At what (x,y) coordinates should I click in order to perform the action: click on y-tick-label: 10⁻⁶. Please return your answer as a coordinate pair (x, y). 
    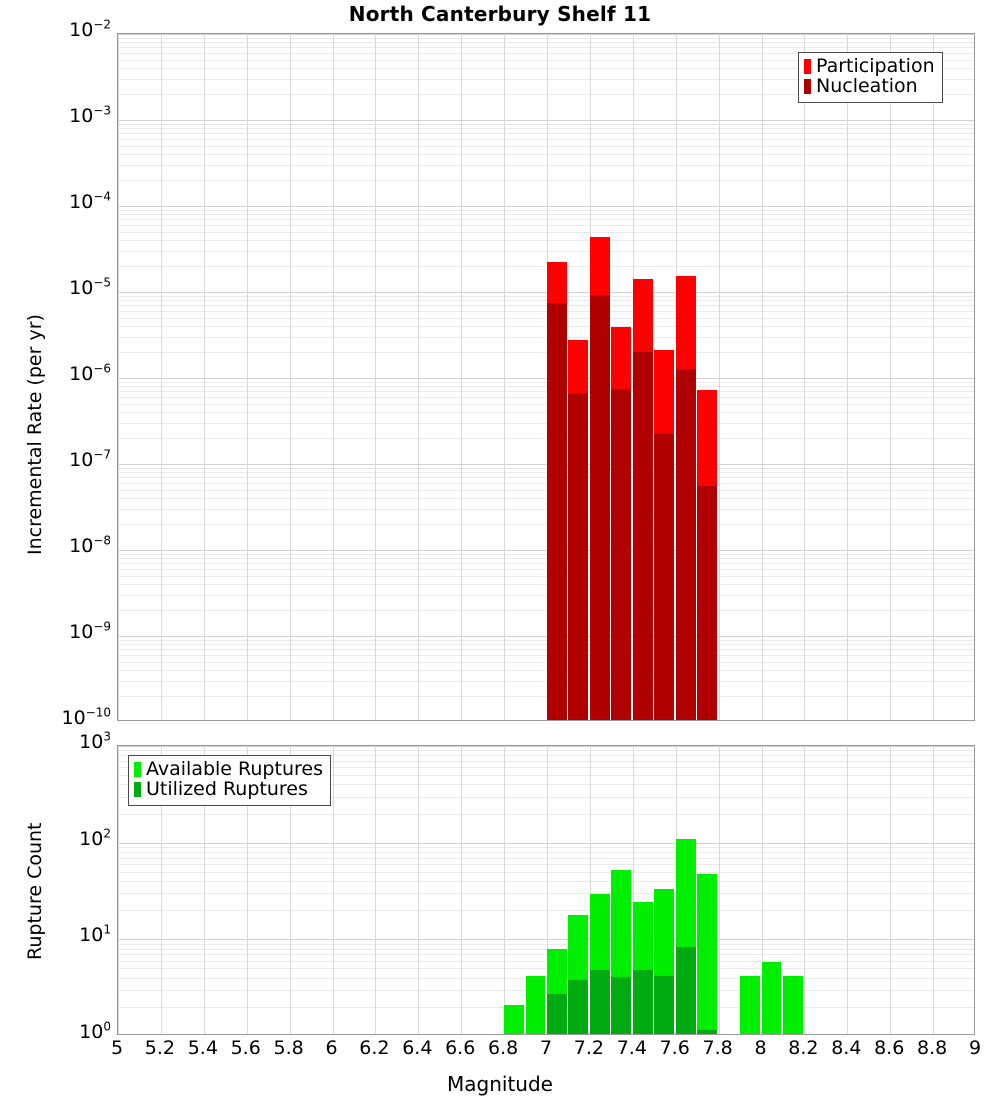
    Looking at the image, I should click on (90, 373).